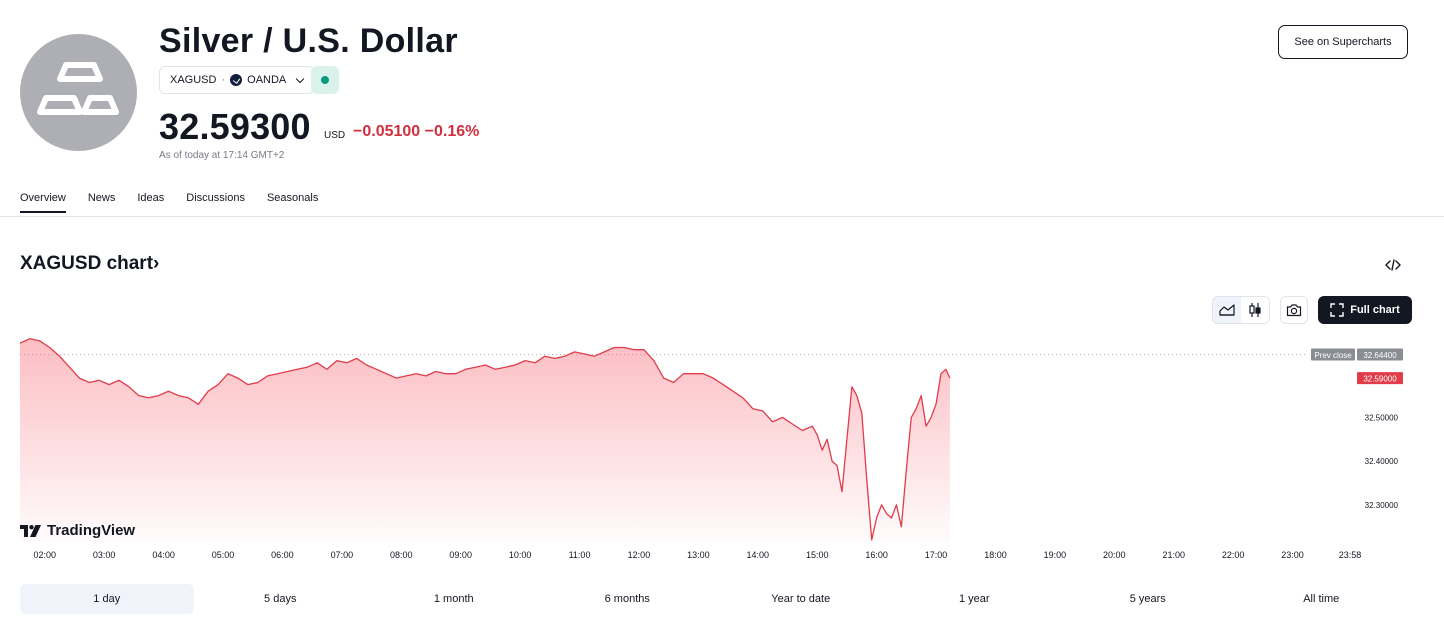 The height and width of the screenshot is (638, 1444). What do you see at coordinates (995, 555) in the screenshot?
I see `x-tick-label: 18:00` at bounding box center [995, 555].